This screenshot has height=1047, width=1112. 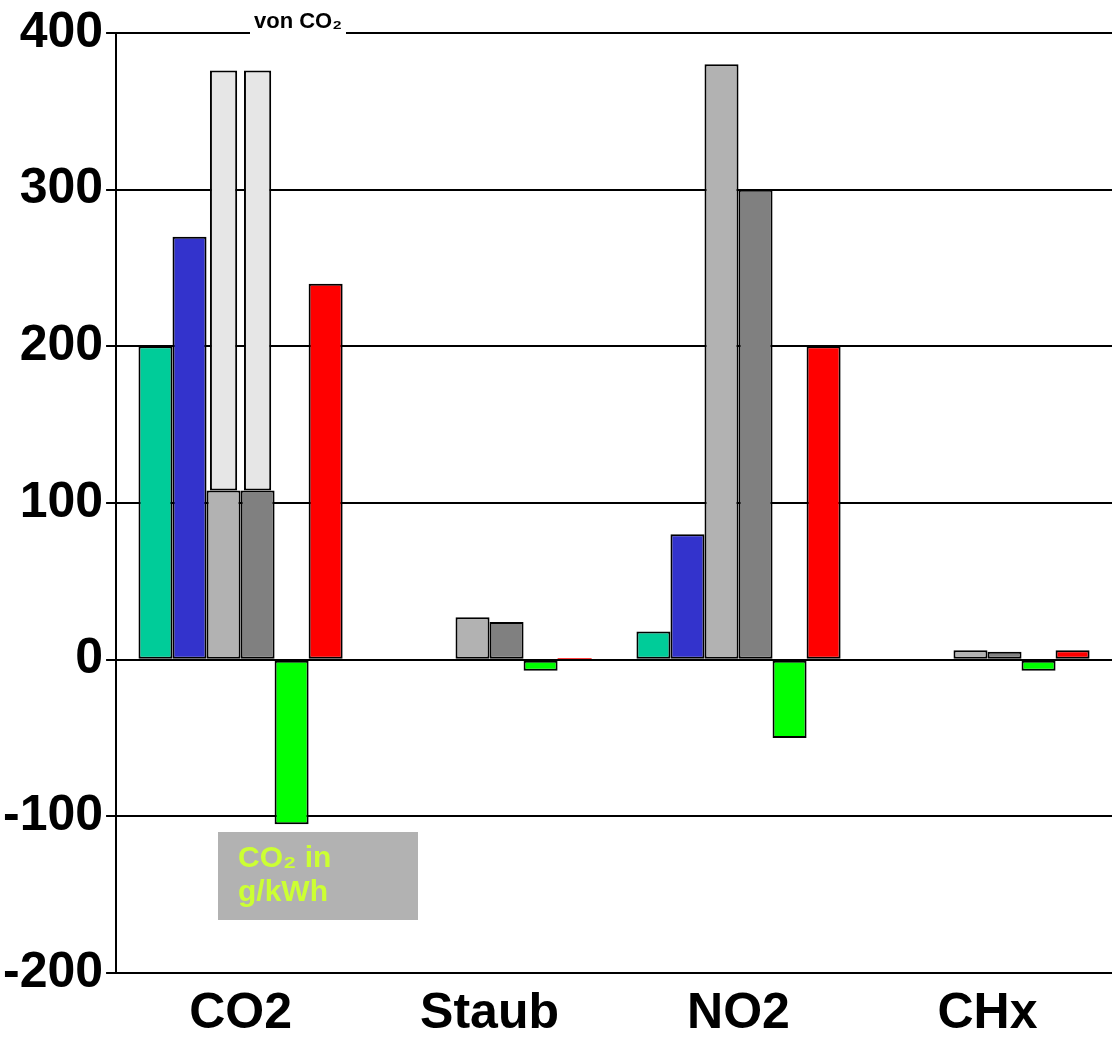 I want to click on x-tick-label: NO2, so click(x=738, y=1010).